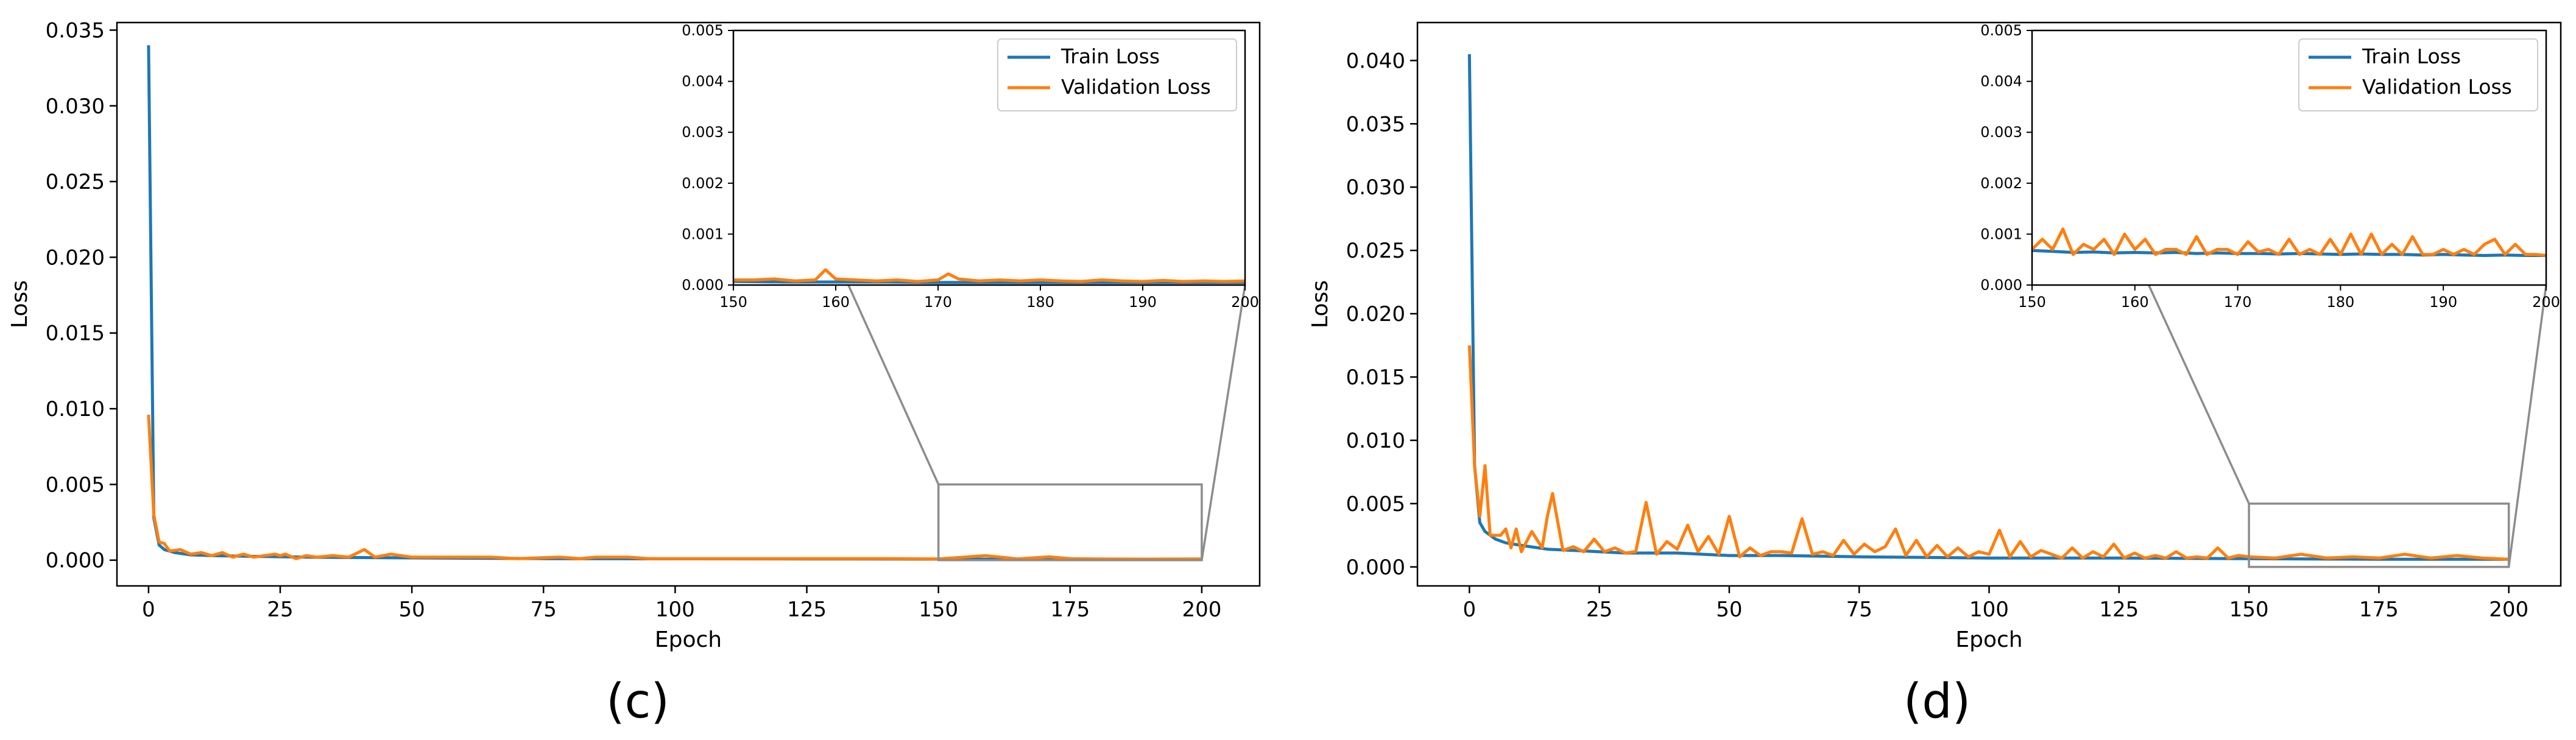  Describe the element at coordinates (637, 701) in the screenshot. I see `panel-letter: (c)` at that location.